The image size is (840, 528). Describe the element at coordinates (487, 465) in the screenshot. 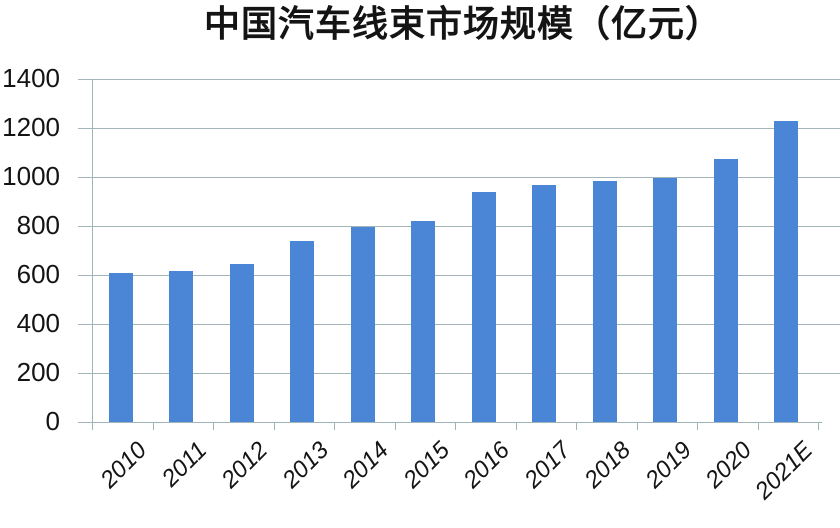

I see `x-tick-label: 2016` at that location.